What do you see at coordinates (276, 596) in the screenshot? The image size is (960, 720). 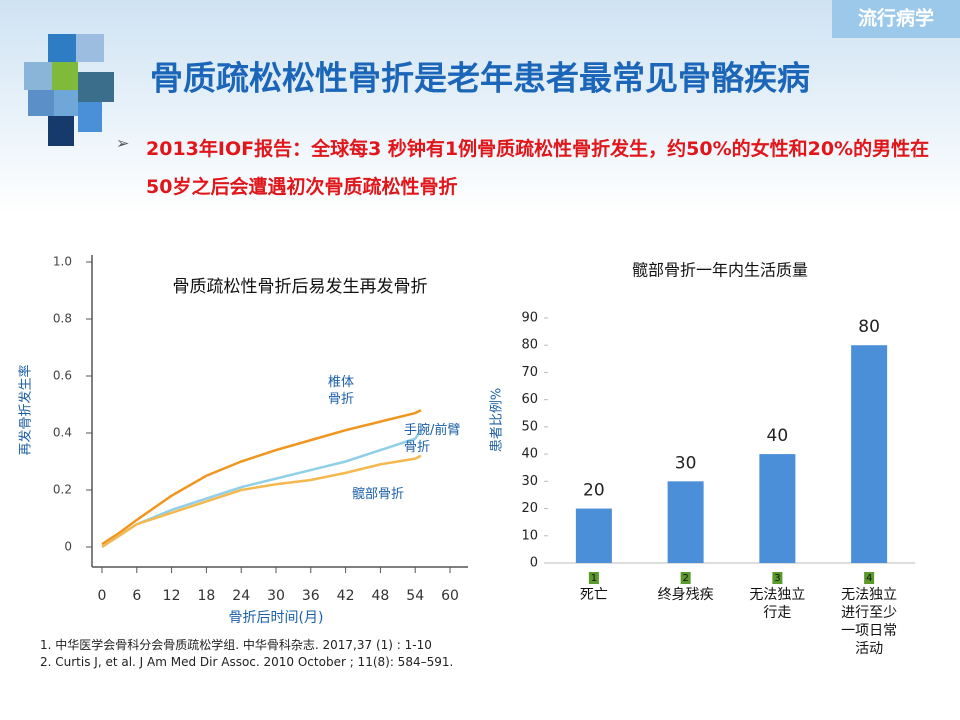 I see `x-tick-label: 30` at bounding box center [276, 596].